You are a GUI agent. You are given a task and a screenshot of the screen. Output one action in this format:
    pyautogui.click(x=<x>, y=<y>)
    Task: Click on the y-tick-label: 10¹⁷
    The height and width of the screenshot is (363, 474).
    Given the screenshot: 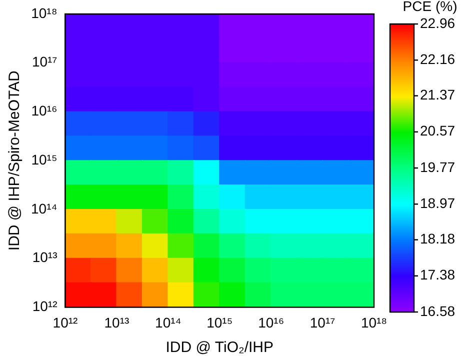 What is the action you would take?
    pyautogui.click(x=45, y=62)
    